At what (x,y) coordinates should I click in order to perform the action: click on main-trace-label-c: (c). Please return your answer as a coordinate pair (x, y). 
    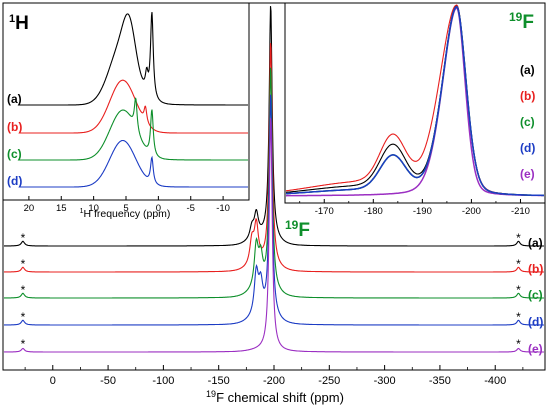
    Looking at the image, I should click on (535, 295).